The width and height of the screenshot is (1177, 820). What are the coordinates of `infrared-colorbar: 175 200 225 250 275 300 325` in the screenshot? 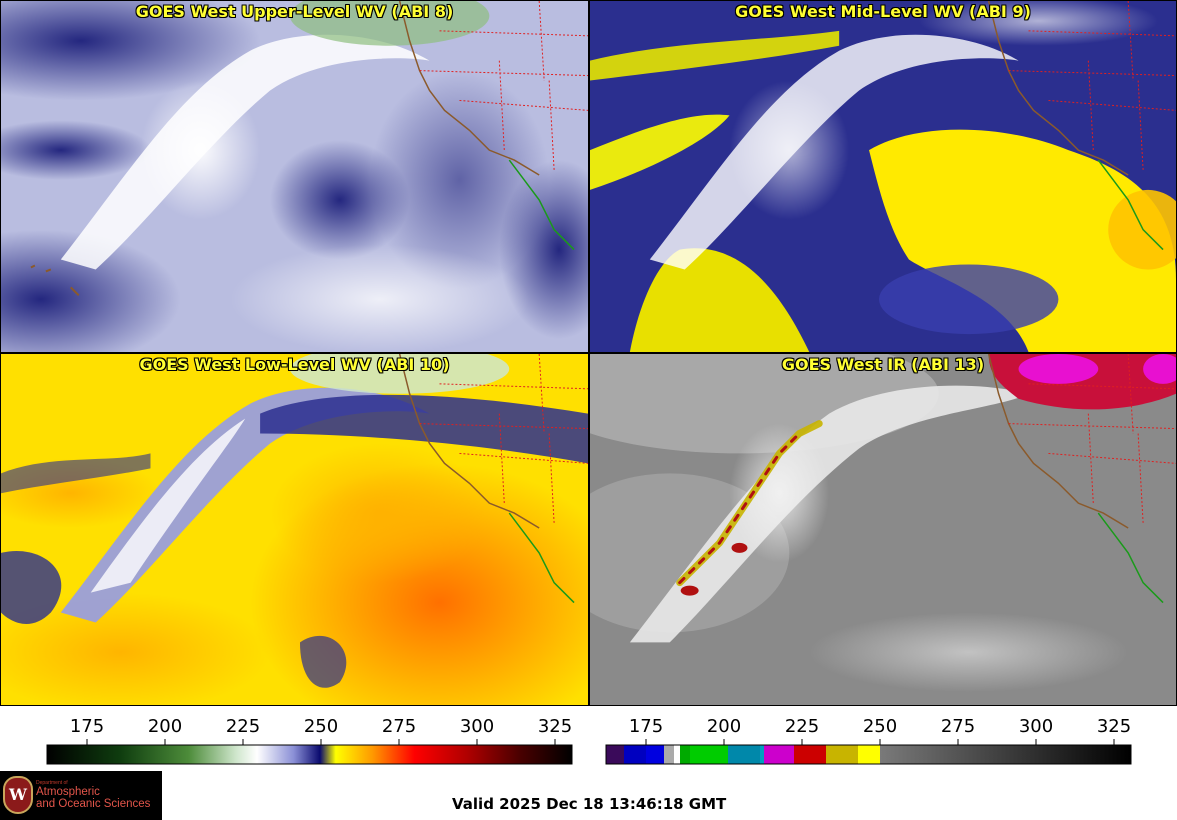 It's located at (868, 740).